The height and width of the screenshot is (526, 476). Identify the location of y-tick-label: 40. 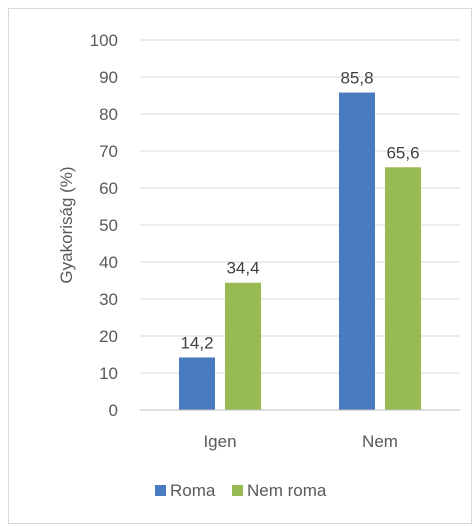
(108, 262).